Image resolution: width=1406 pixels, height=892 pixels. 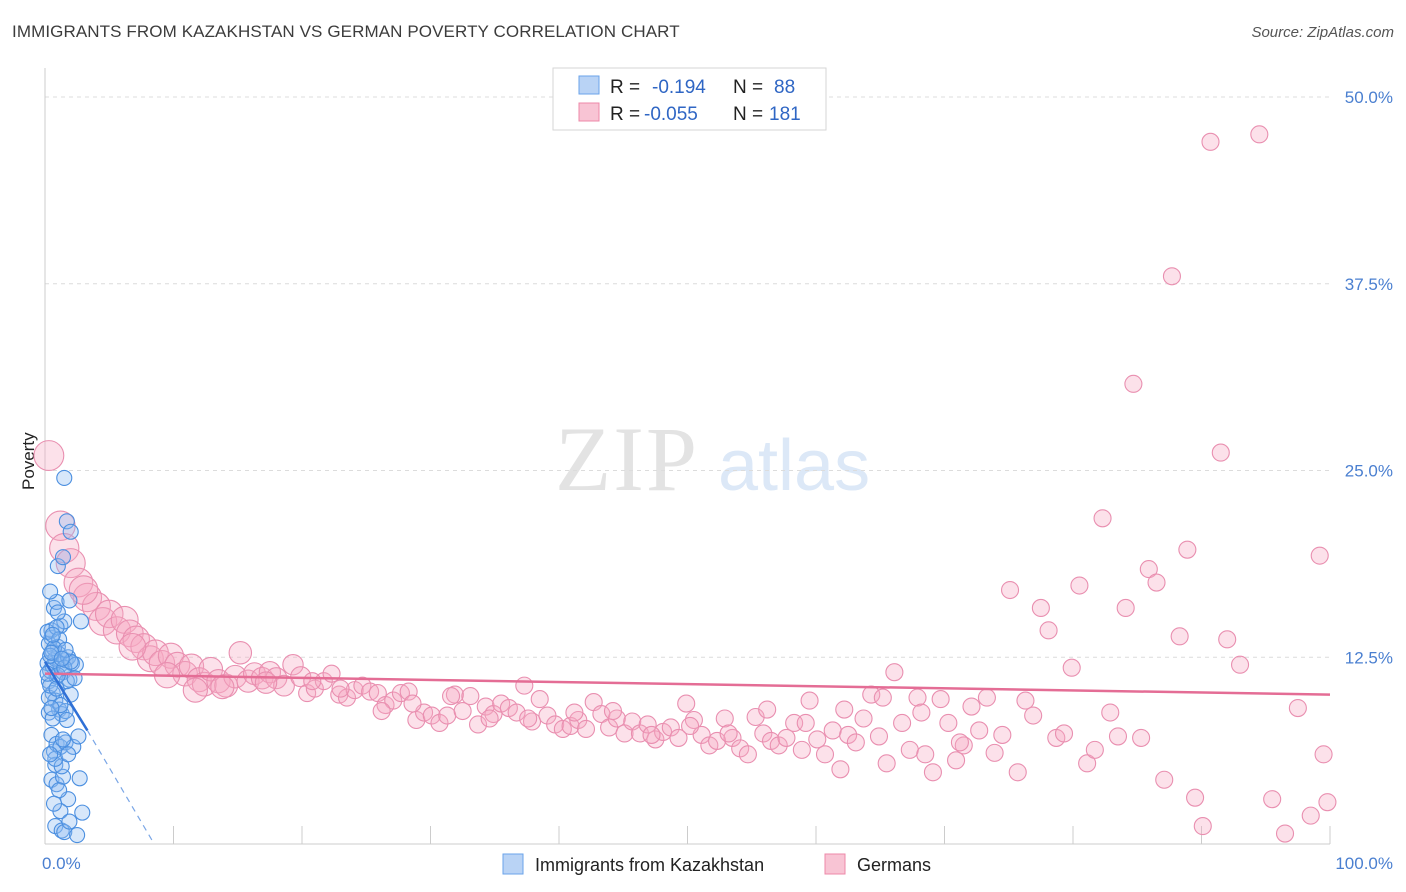 I want to click on y-axis-label: Poverty, so click(x=28, y=461).